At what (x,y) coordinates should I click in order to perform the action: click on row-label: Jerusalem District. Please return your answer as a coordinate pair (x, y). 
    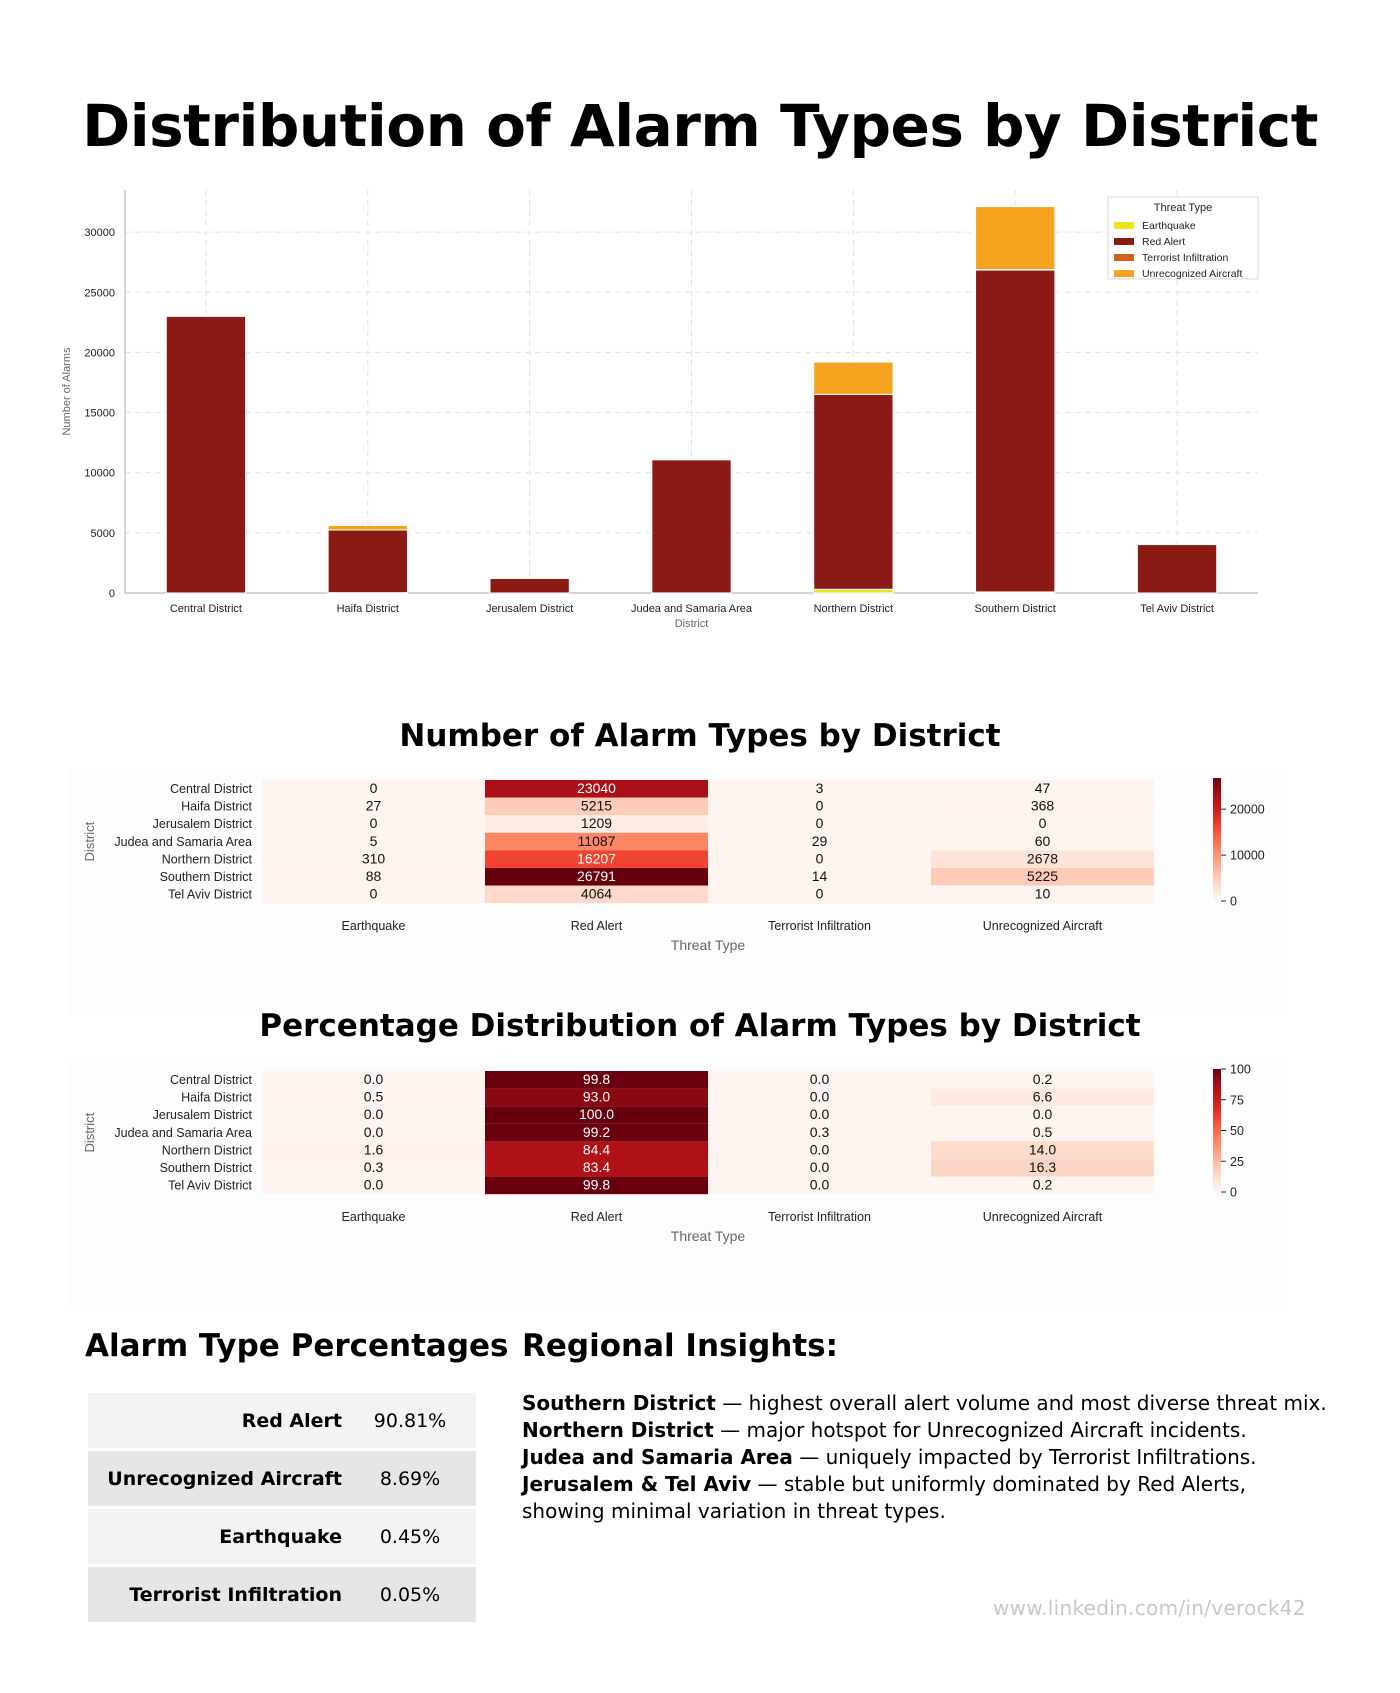
    Looking at the image, I should click on (203, 1115).